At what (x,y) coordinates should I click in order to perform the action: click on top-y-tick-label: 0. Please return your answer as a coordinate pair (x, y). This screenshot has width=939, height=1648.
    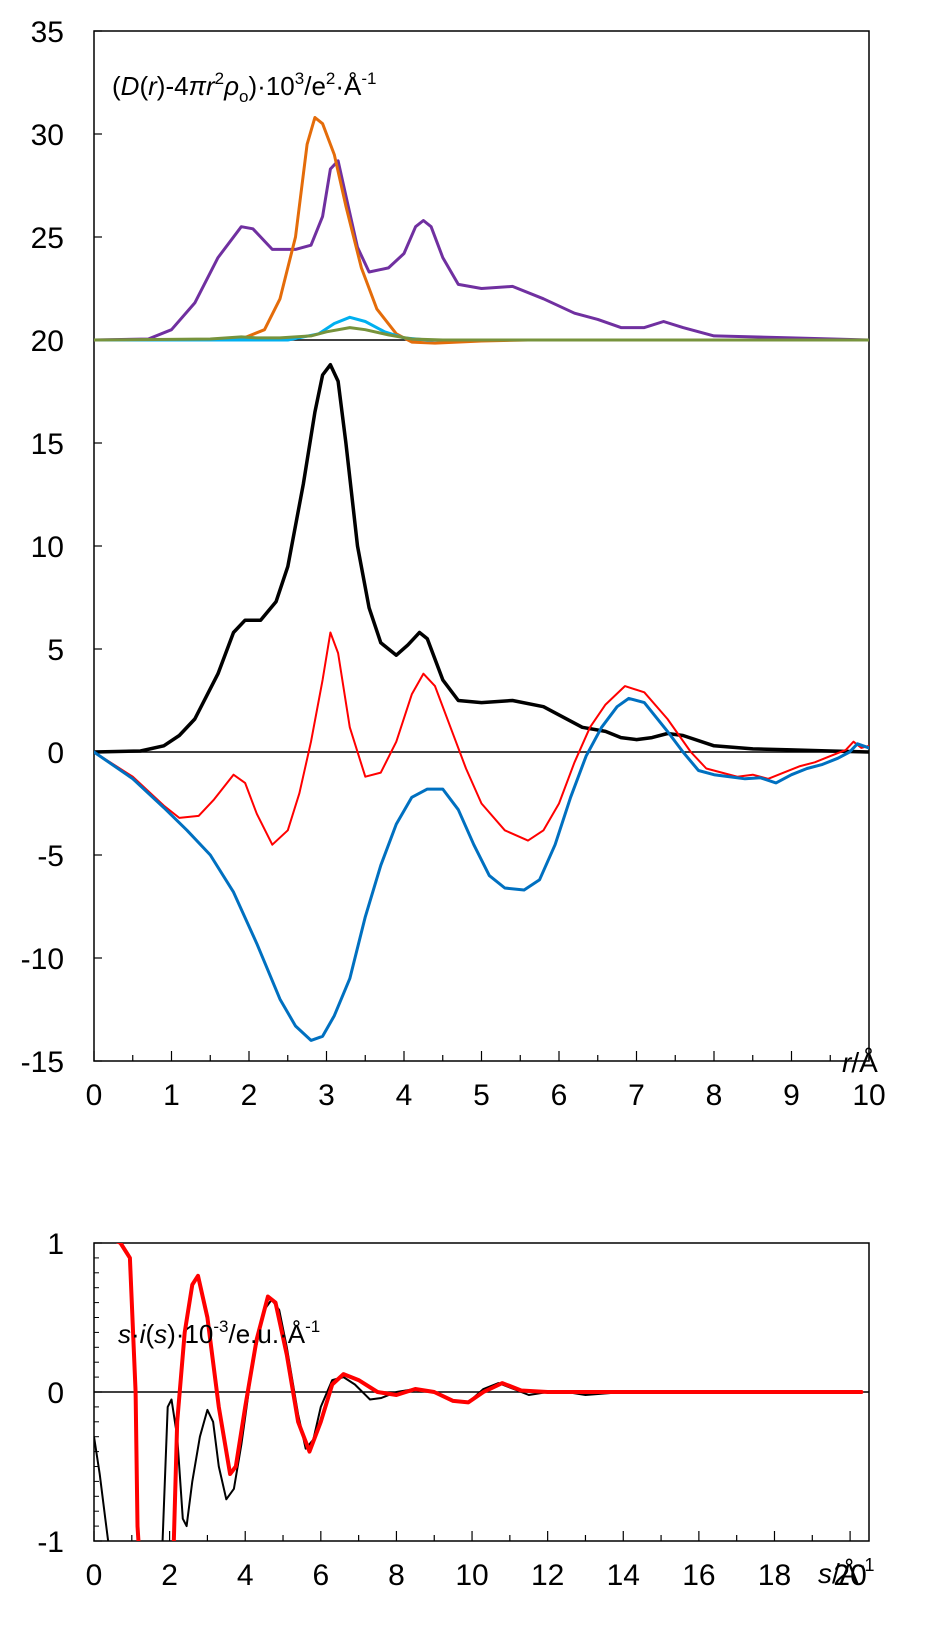
    Looking at the image, I should click on (55, 753).